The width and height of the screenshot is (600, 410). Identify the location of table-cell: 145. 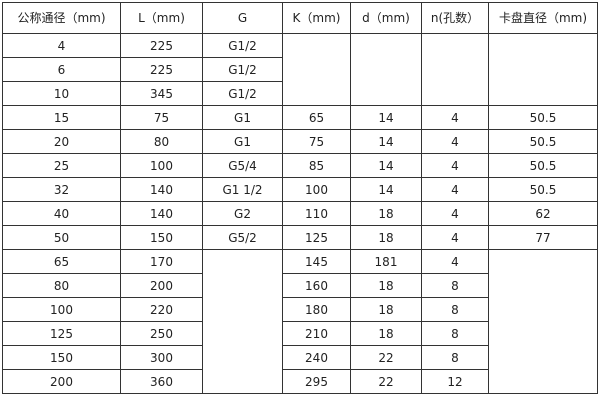
(316, 261).